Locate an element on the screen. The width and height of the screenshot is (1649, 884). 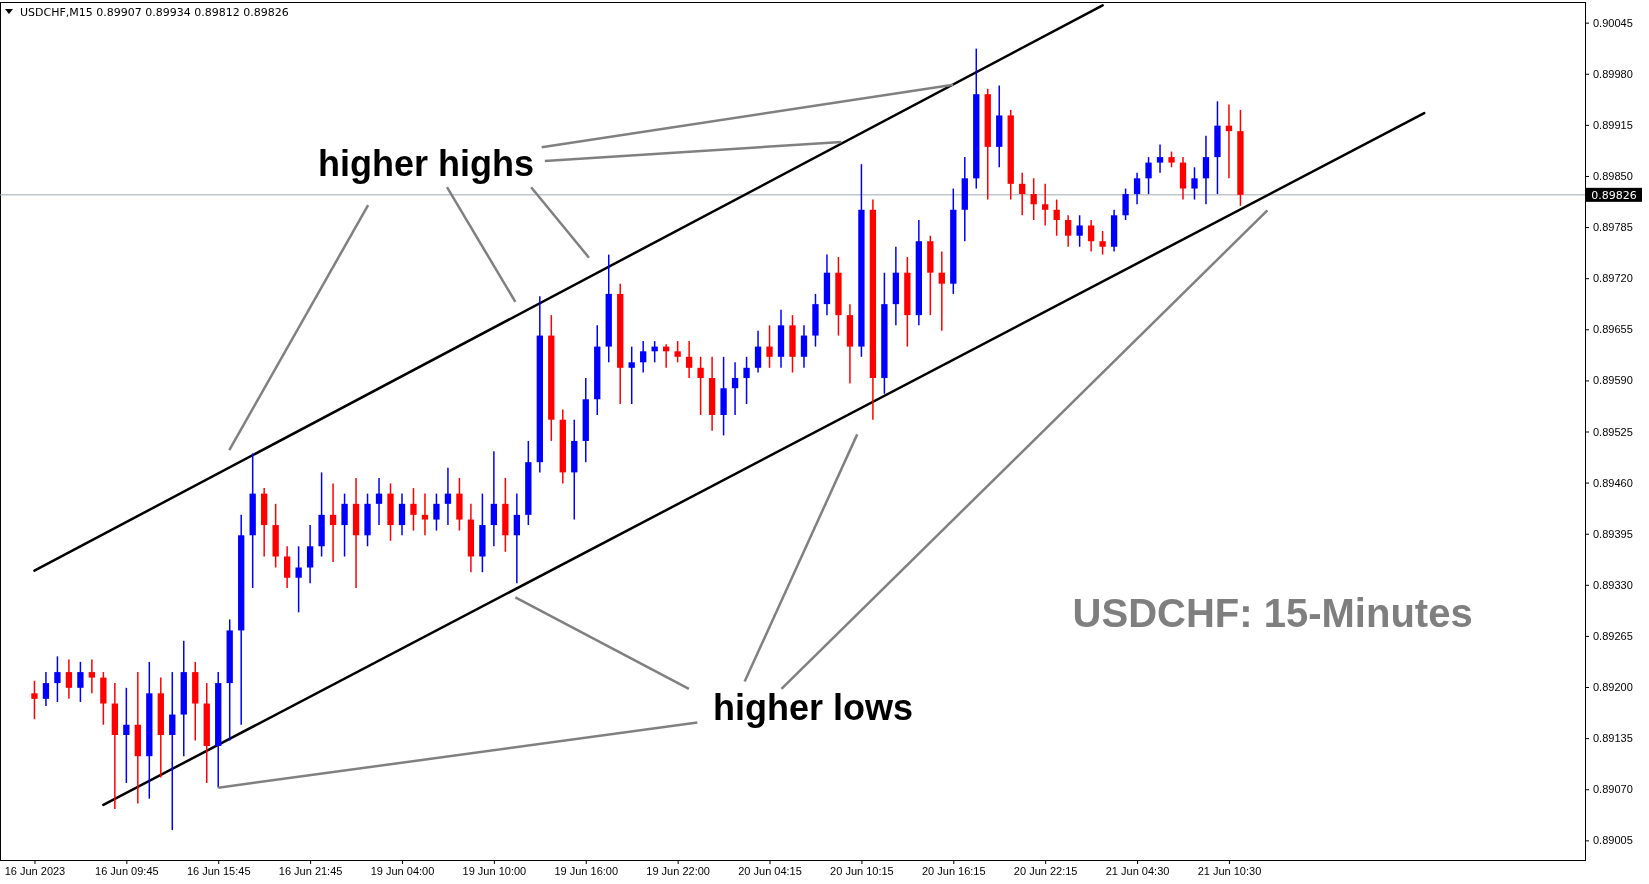
y-tick-label: 0.89005 is located at coordinates (1613, 840).